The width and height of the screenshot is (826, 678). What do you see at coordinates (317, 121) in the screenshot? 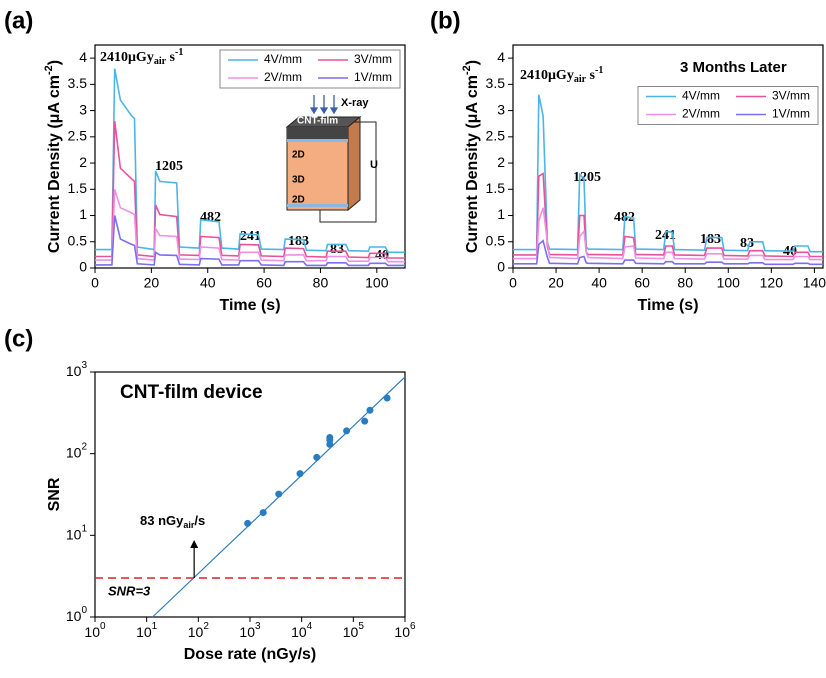
I see `inset-label: CNT-film` at bounding box center [317, 121].